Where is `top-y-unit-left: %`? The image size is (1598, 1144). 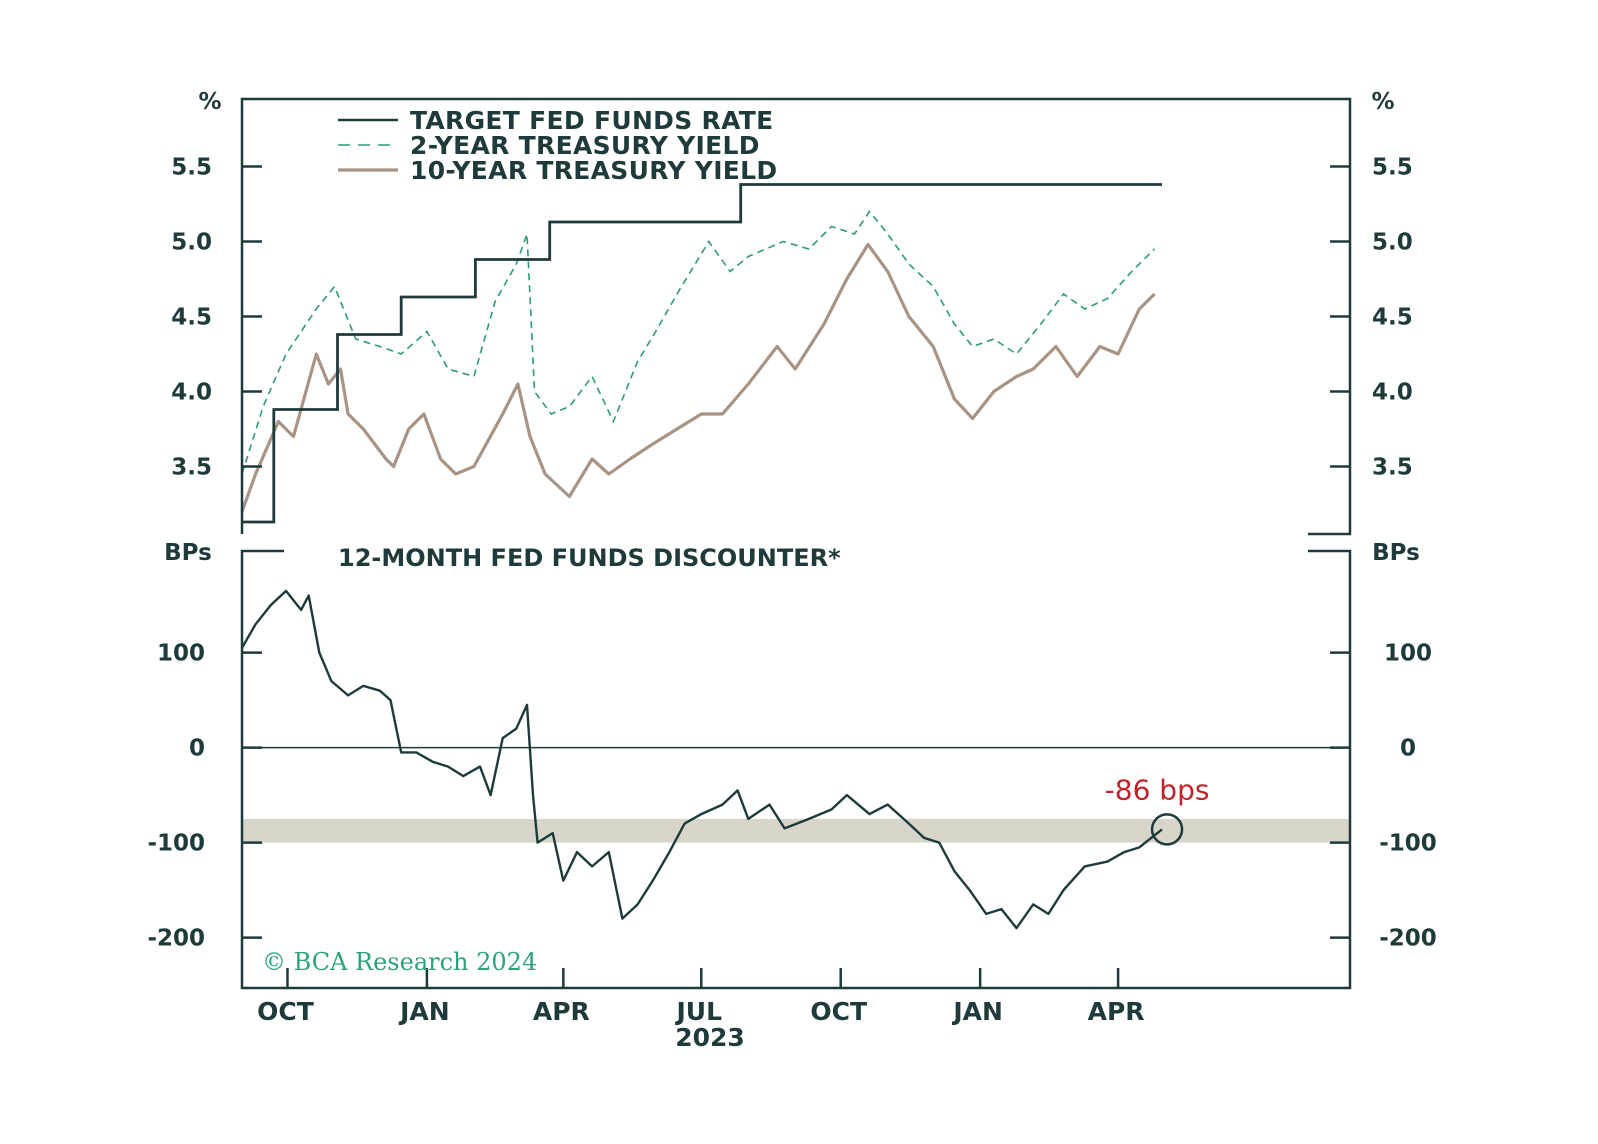 top-y-unit-left: % is located at coordinates (209, 102).